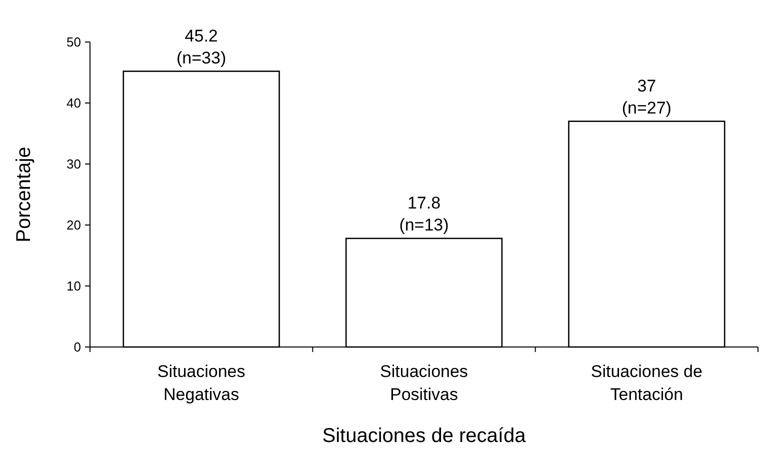 The width and height of the screenshot is (768, 454). I want to click on y-tick-label: 10, so click(73, 286).